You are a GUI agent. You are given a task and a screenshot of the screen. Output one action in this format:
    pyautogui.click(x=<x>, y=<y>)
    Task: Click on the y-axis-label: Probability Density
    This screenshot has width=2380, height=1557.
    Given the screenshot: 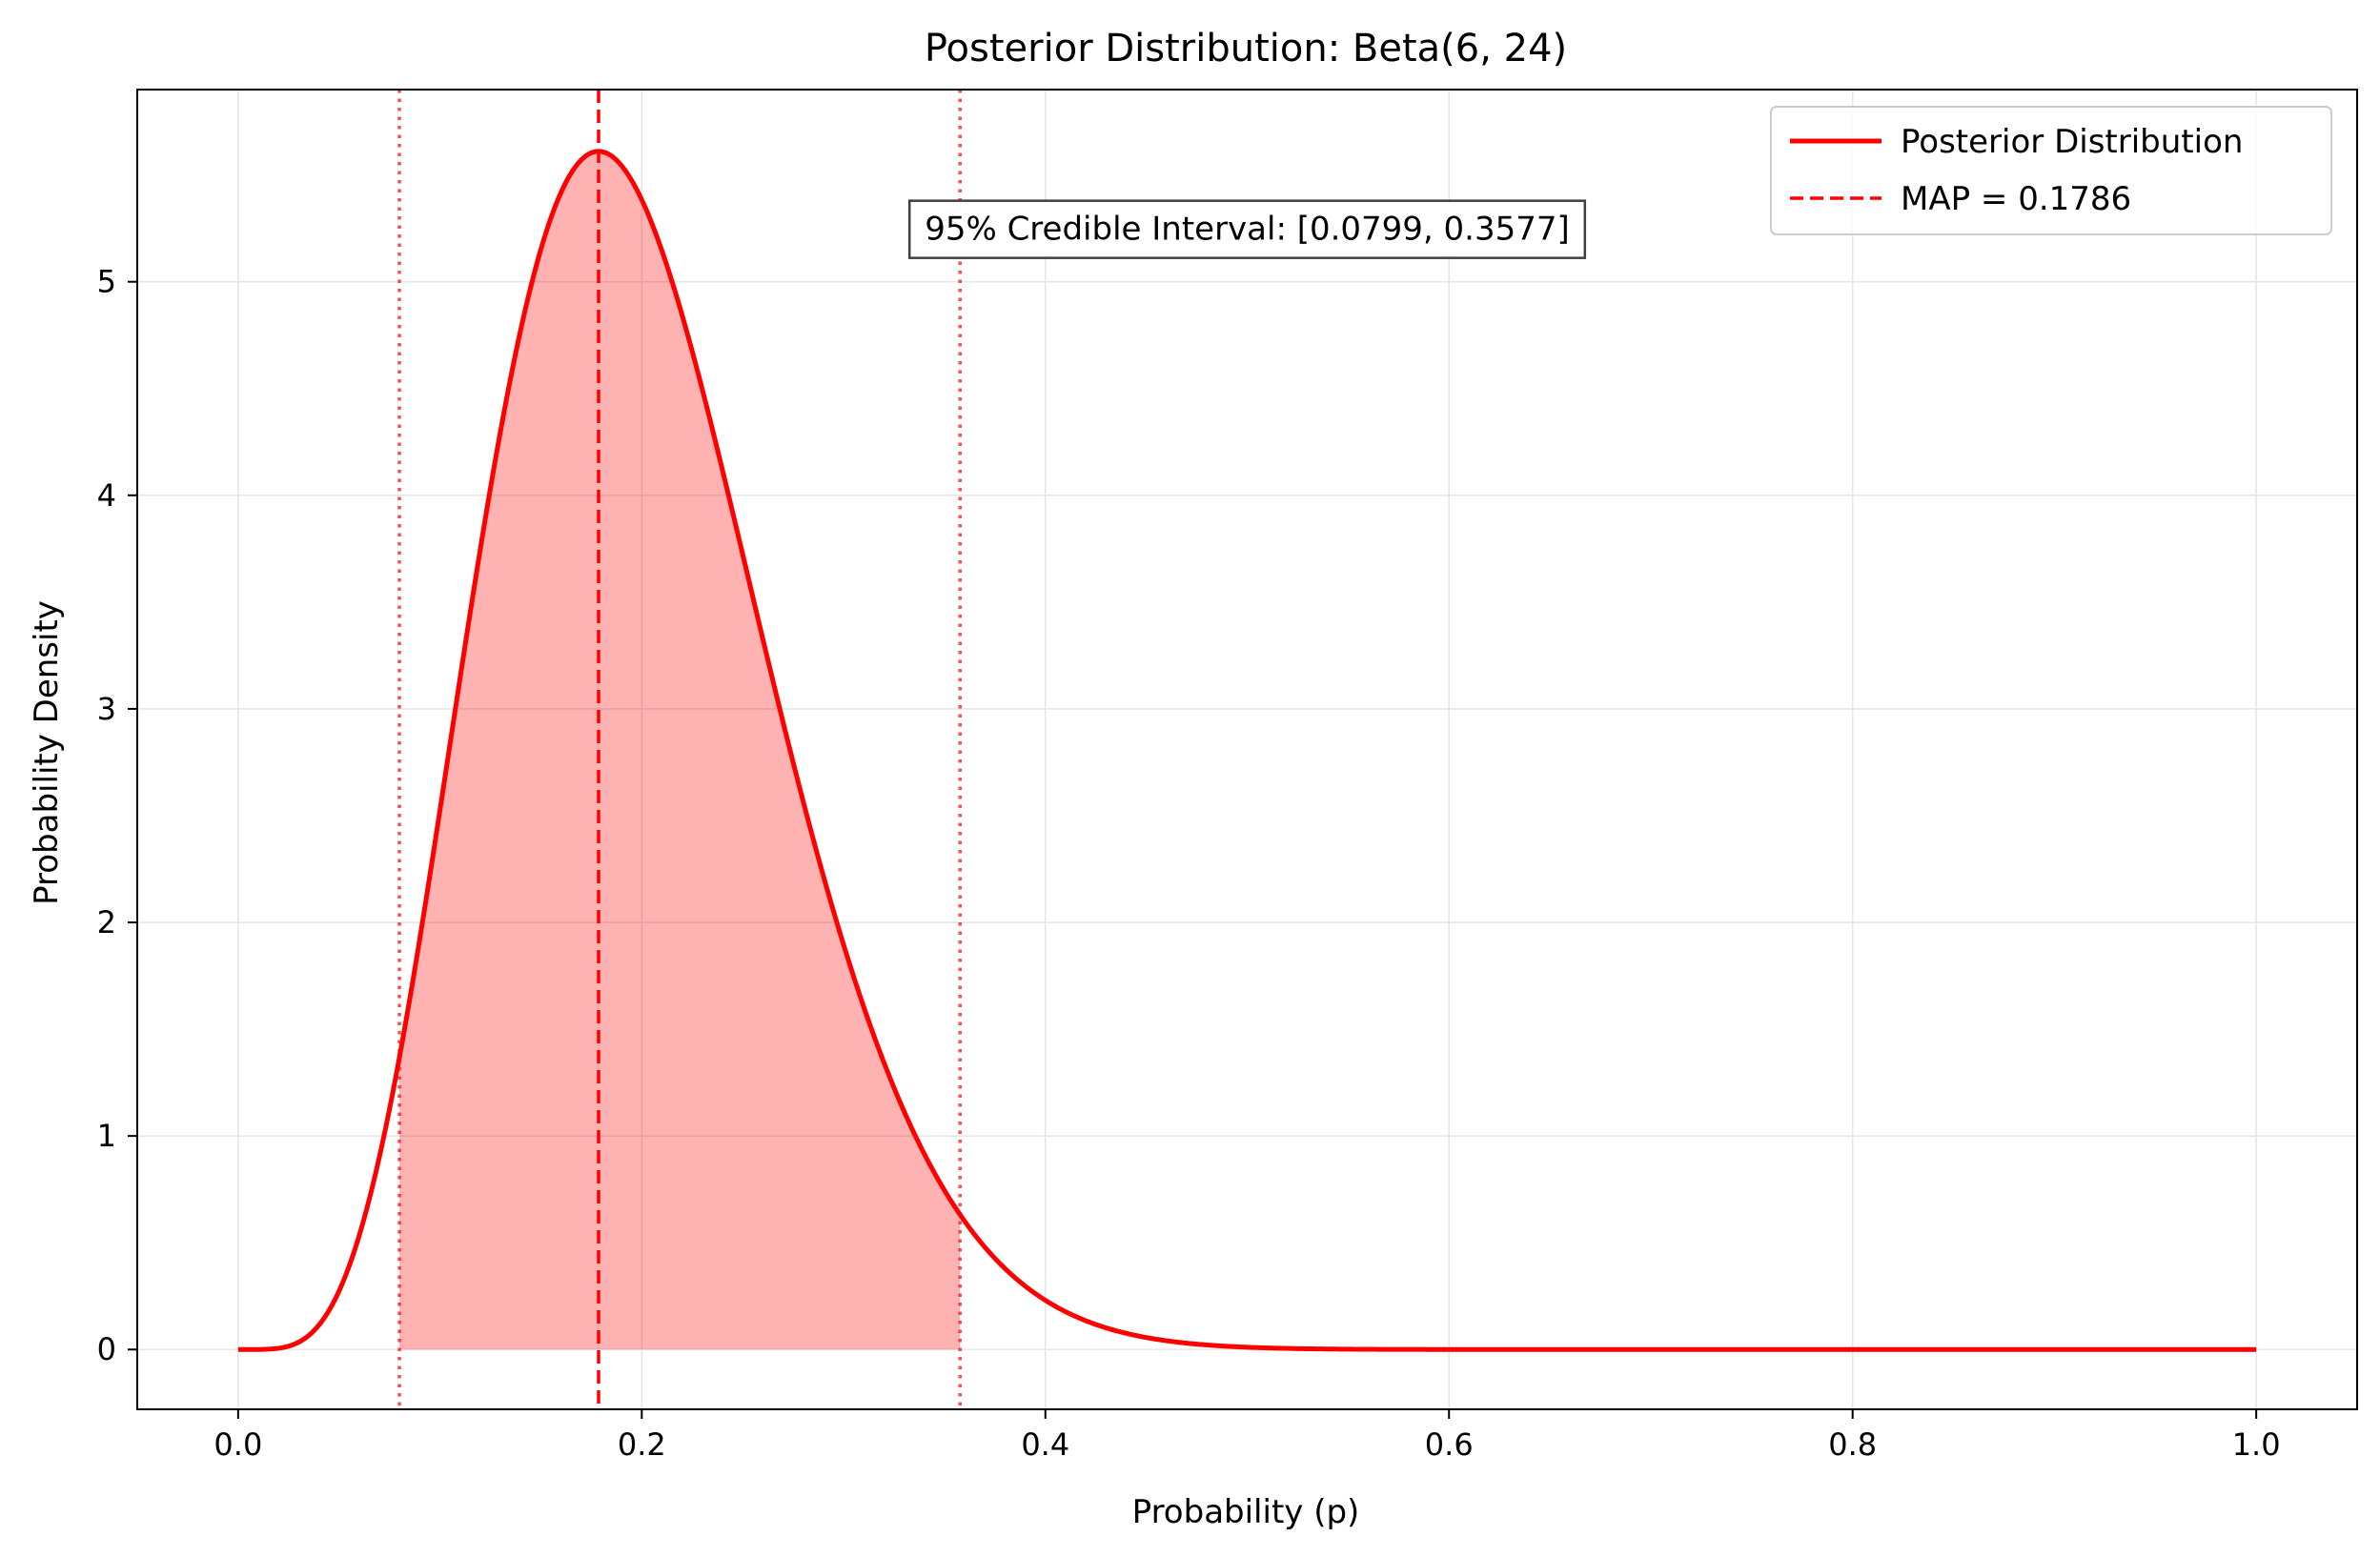 What is the action you would take?
    pyautogui.click(x=47, y=752)
    